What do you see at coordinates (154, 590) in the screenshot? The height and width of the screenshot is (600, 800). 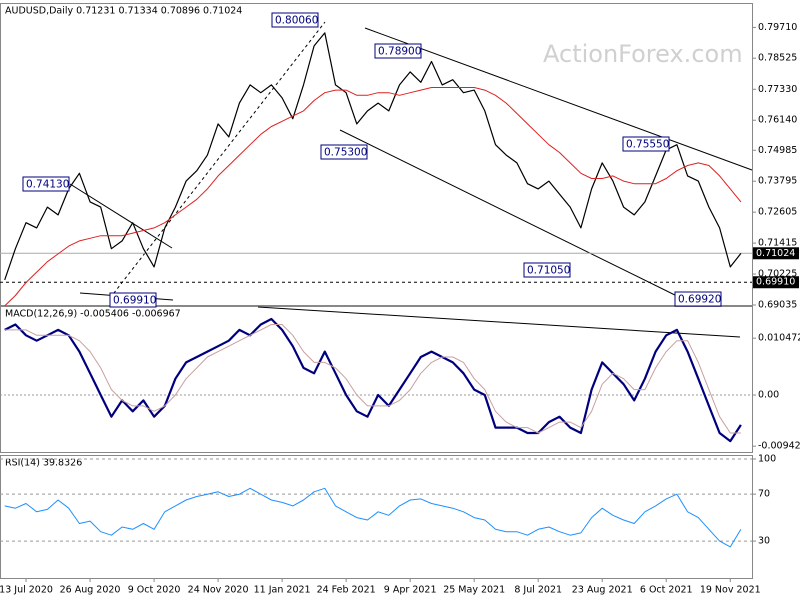 I see `x-tick-label: 9 Oct 2020` at bounding box center [154, 590].